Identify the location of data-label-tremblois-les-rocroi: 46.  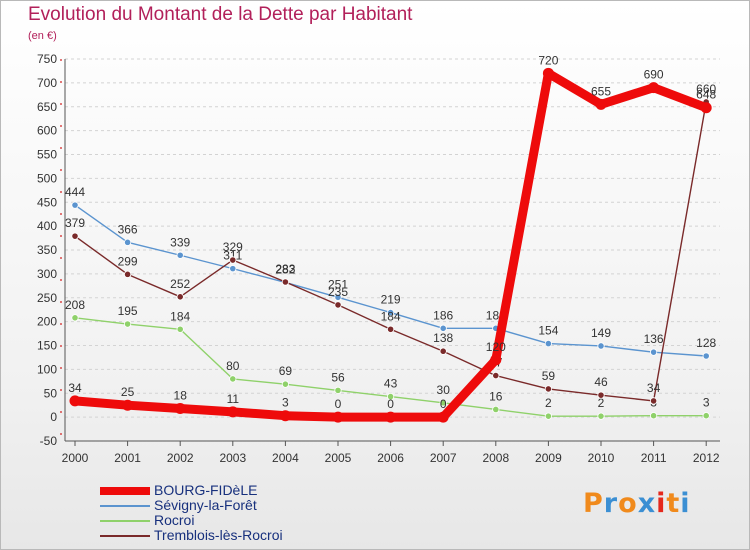
(601, 382).